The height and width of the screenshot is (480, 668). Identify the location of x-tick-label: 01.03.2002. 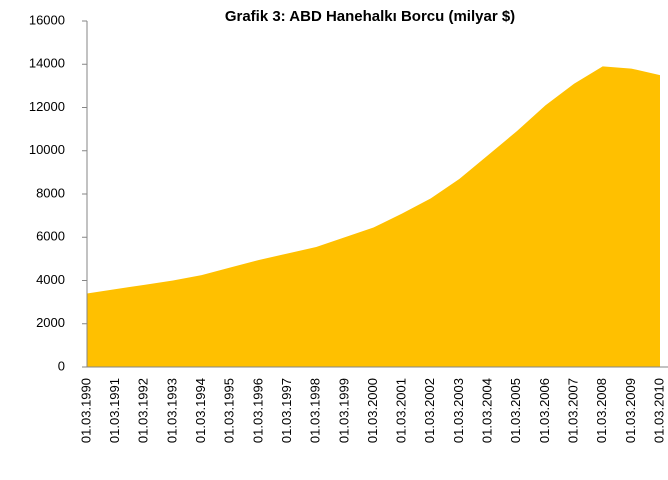
(429, 410).